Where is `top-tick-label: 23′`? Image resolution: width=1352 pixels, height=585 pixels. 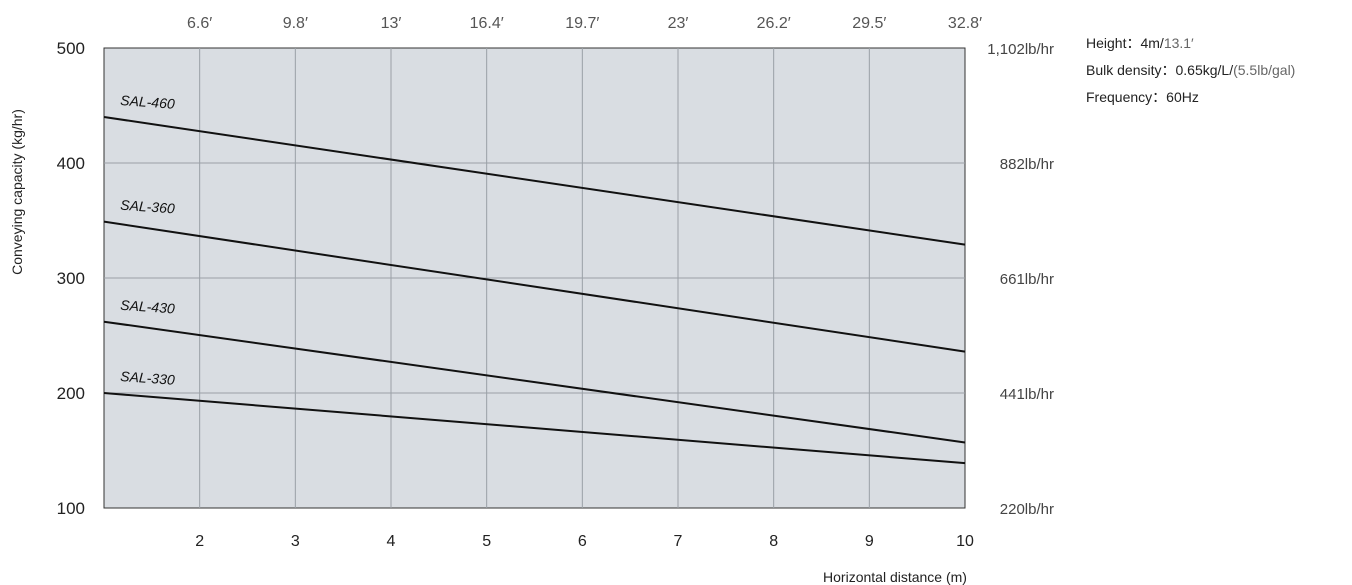
top-tick-label: 23′ is located at coordinates (678, 23).